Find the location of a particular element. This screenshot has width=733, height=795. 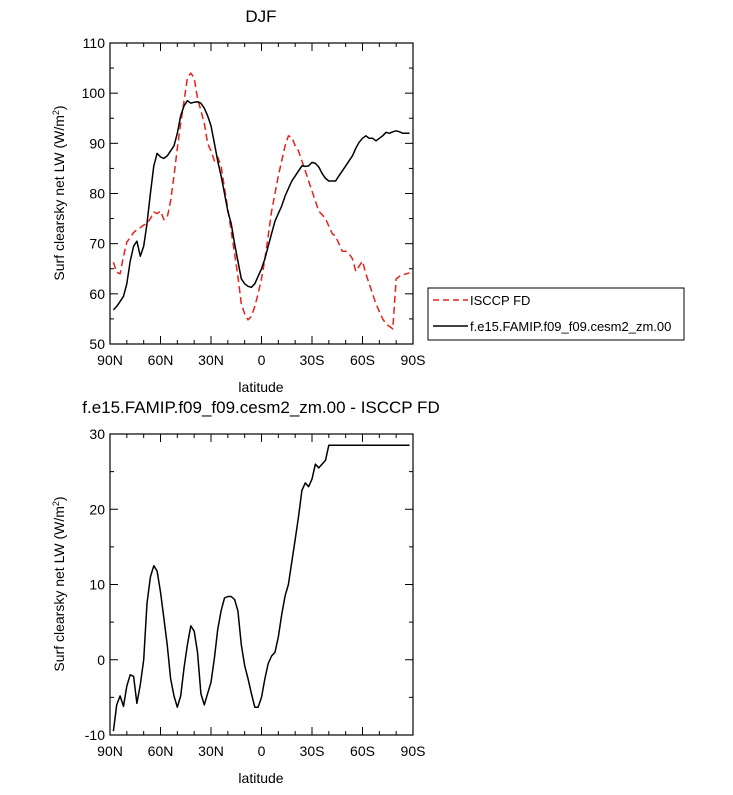

series-line-cesm is located at coordinates (261, 205).